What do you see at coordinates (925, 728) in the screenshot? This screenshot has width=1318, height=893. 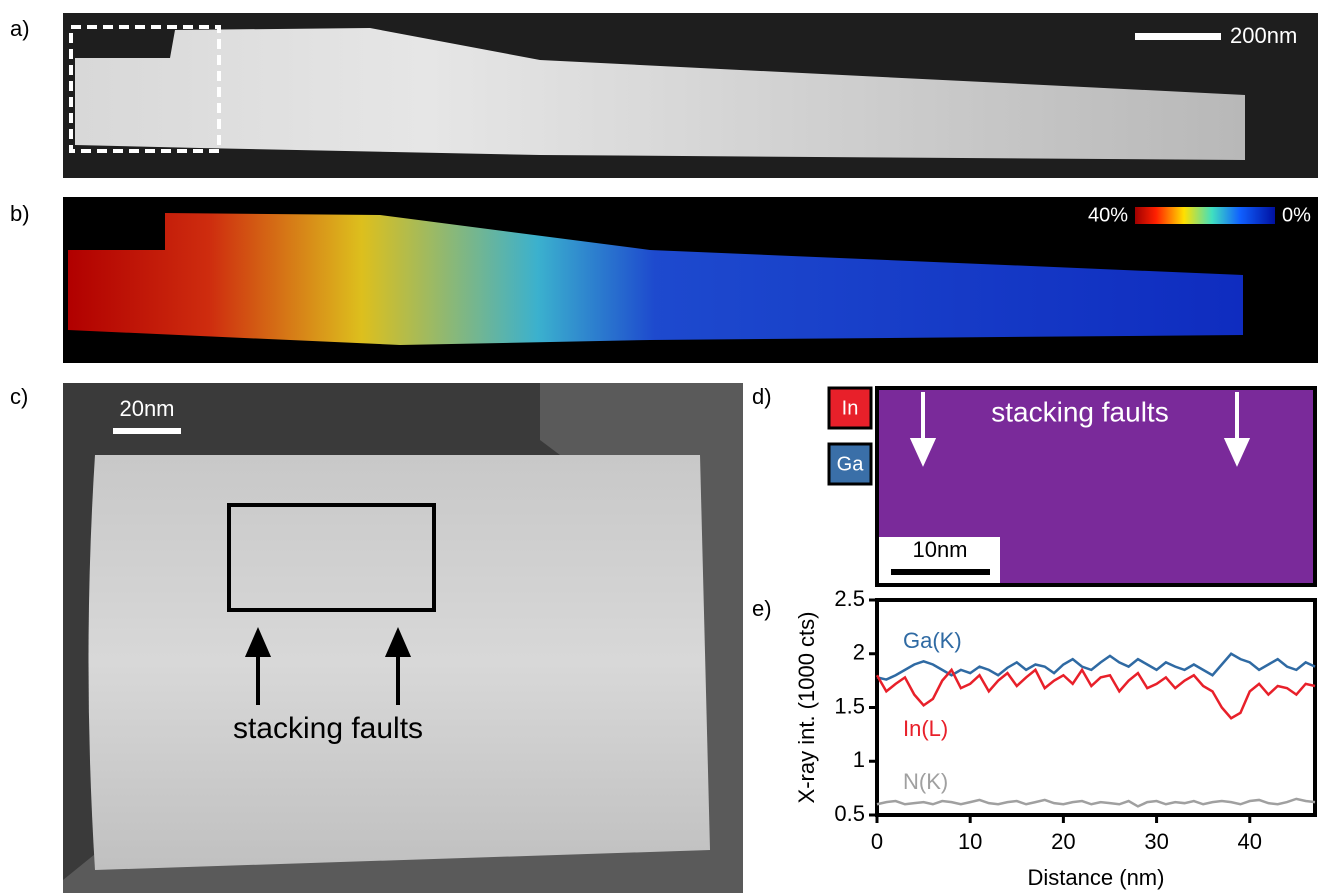 I see `legend-label: In(L)` at bounding box center [925, 728].